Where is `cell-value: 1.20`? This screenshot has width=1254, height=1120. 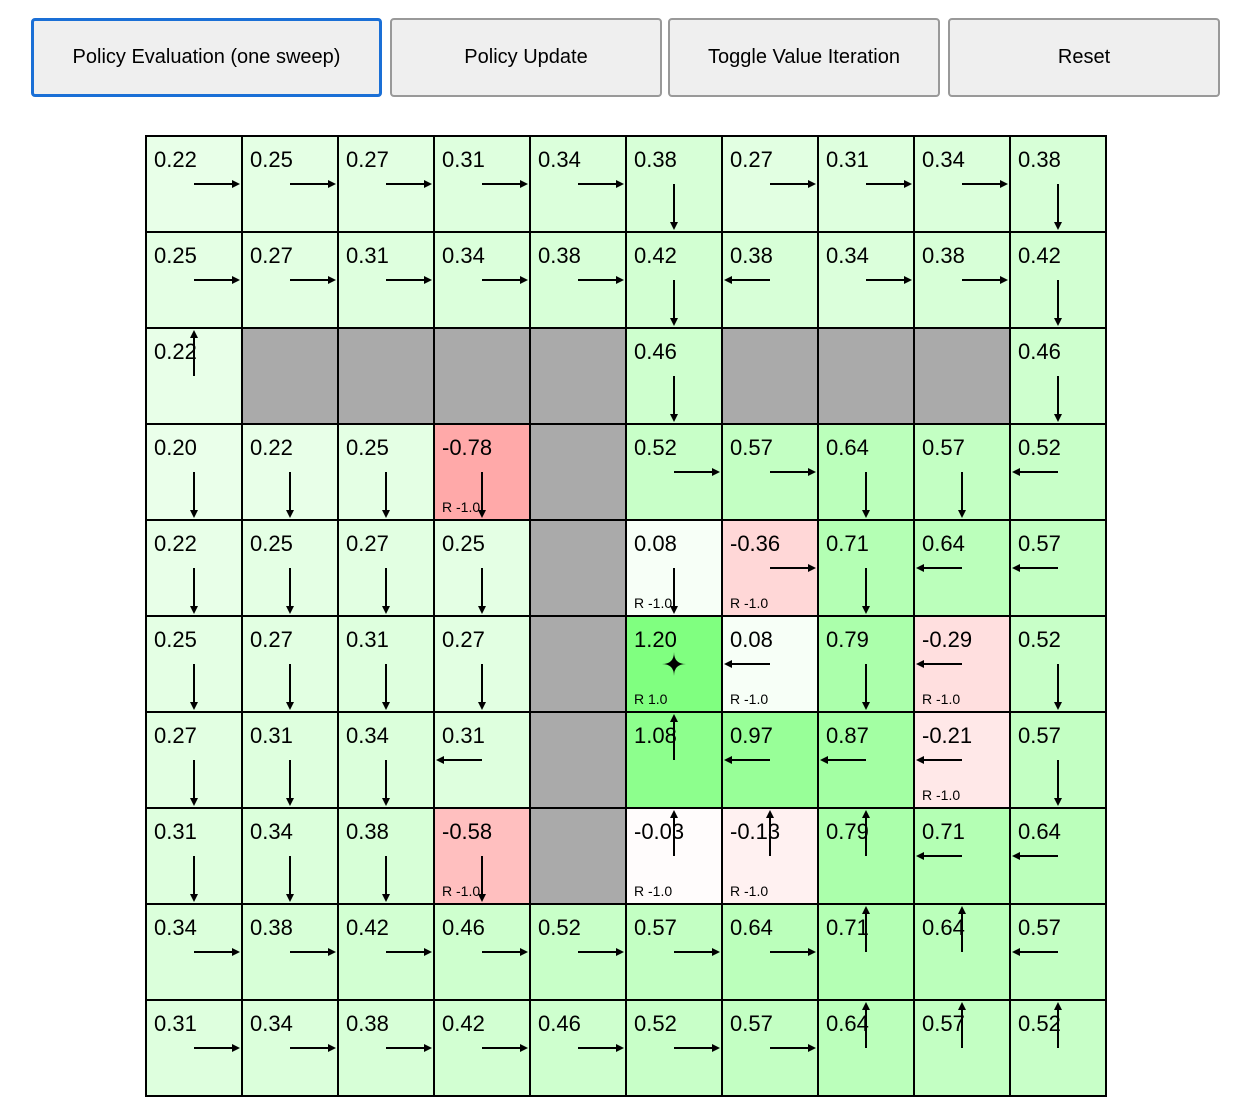
cell-value: 1.20 is located at coordinates (655, 639).